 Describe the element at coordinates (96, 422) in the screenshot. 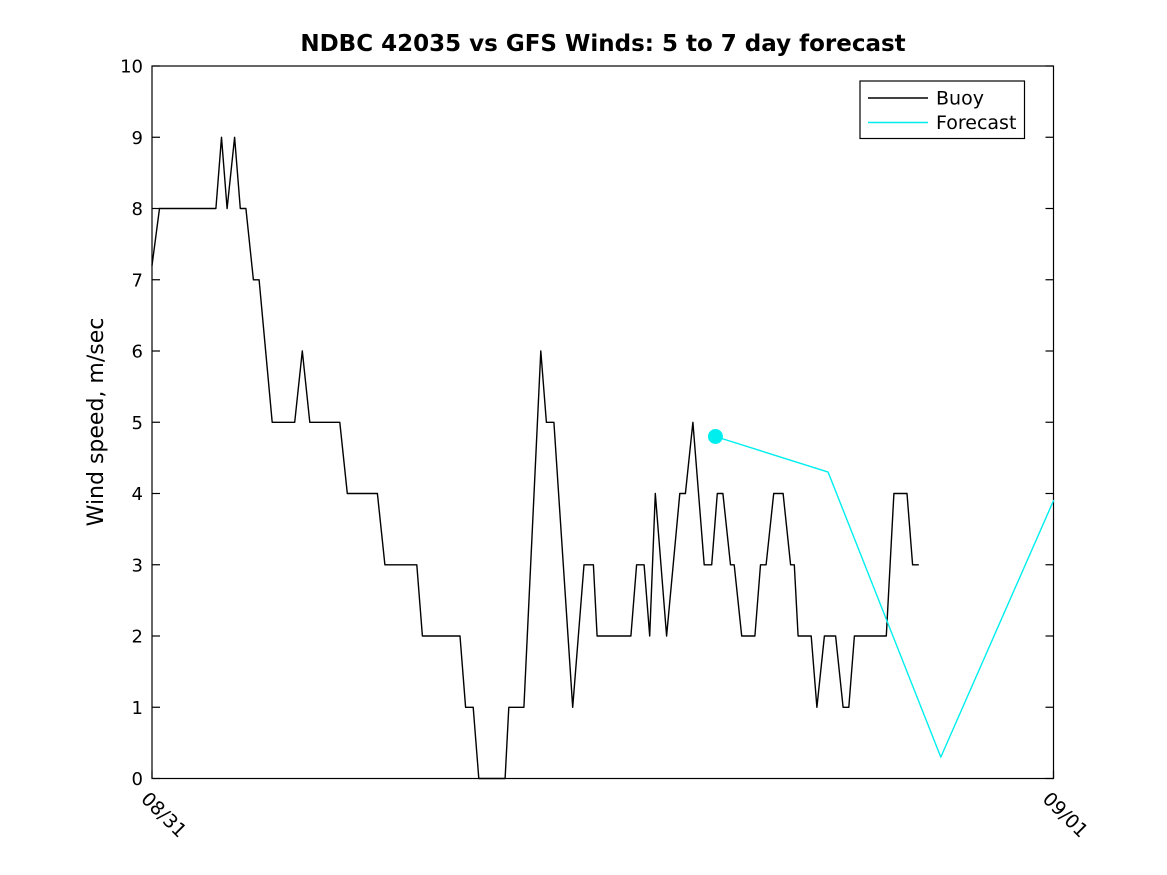

I see `y-axis-label: Wind speed, m/sec` at that location.